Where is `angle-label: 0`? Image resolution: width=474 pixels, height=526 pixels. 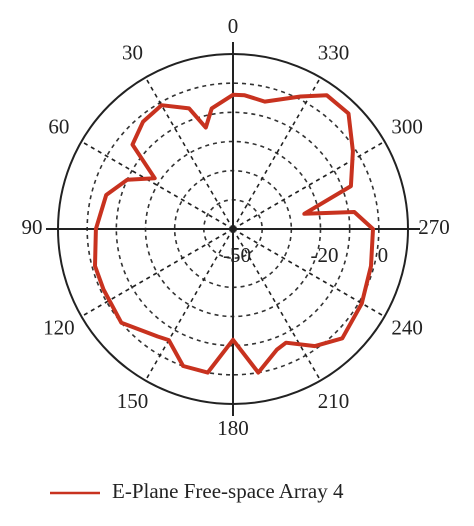 angle-label: 0 is located at coordinates (233, 26).